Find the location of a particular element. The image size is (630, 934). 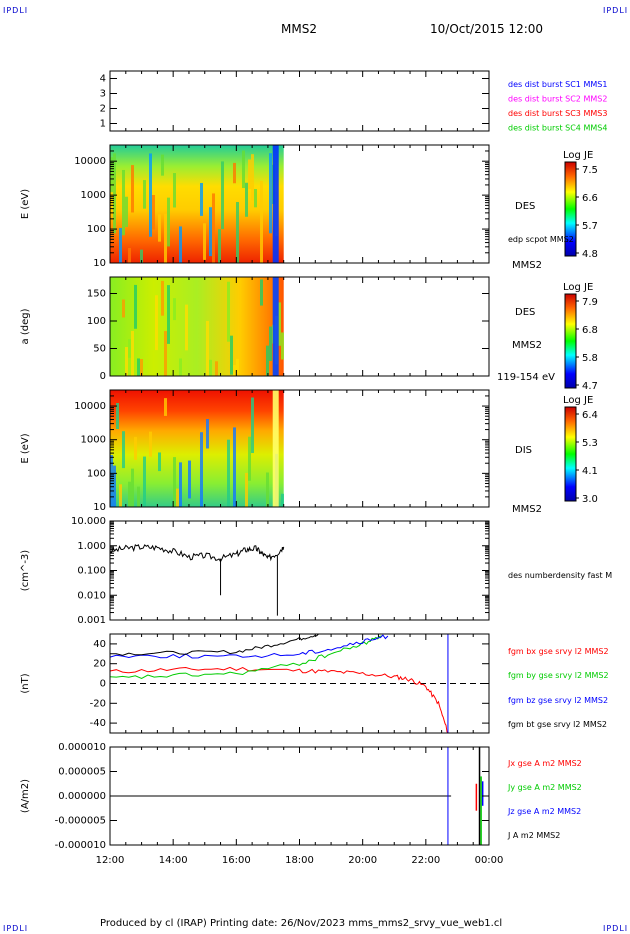

colorbar-tick-label: 4.8 is located at coordinates (590, 254).